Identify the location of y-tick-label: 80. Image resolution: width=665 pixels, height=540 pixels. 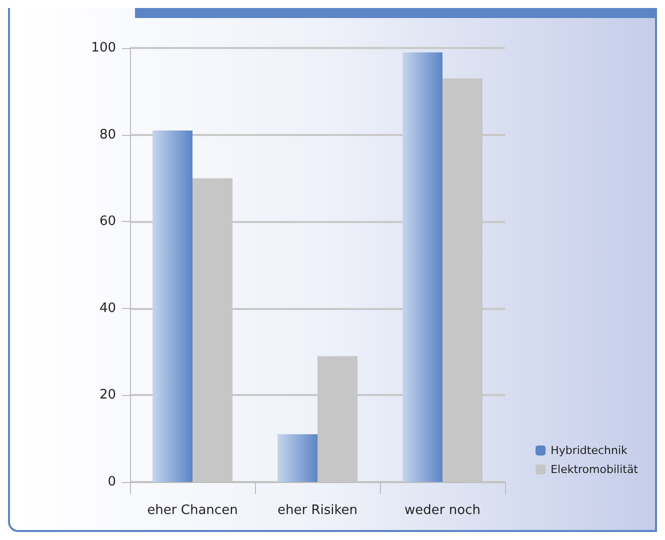
(107, 134).